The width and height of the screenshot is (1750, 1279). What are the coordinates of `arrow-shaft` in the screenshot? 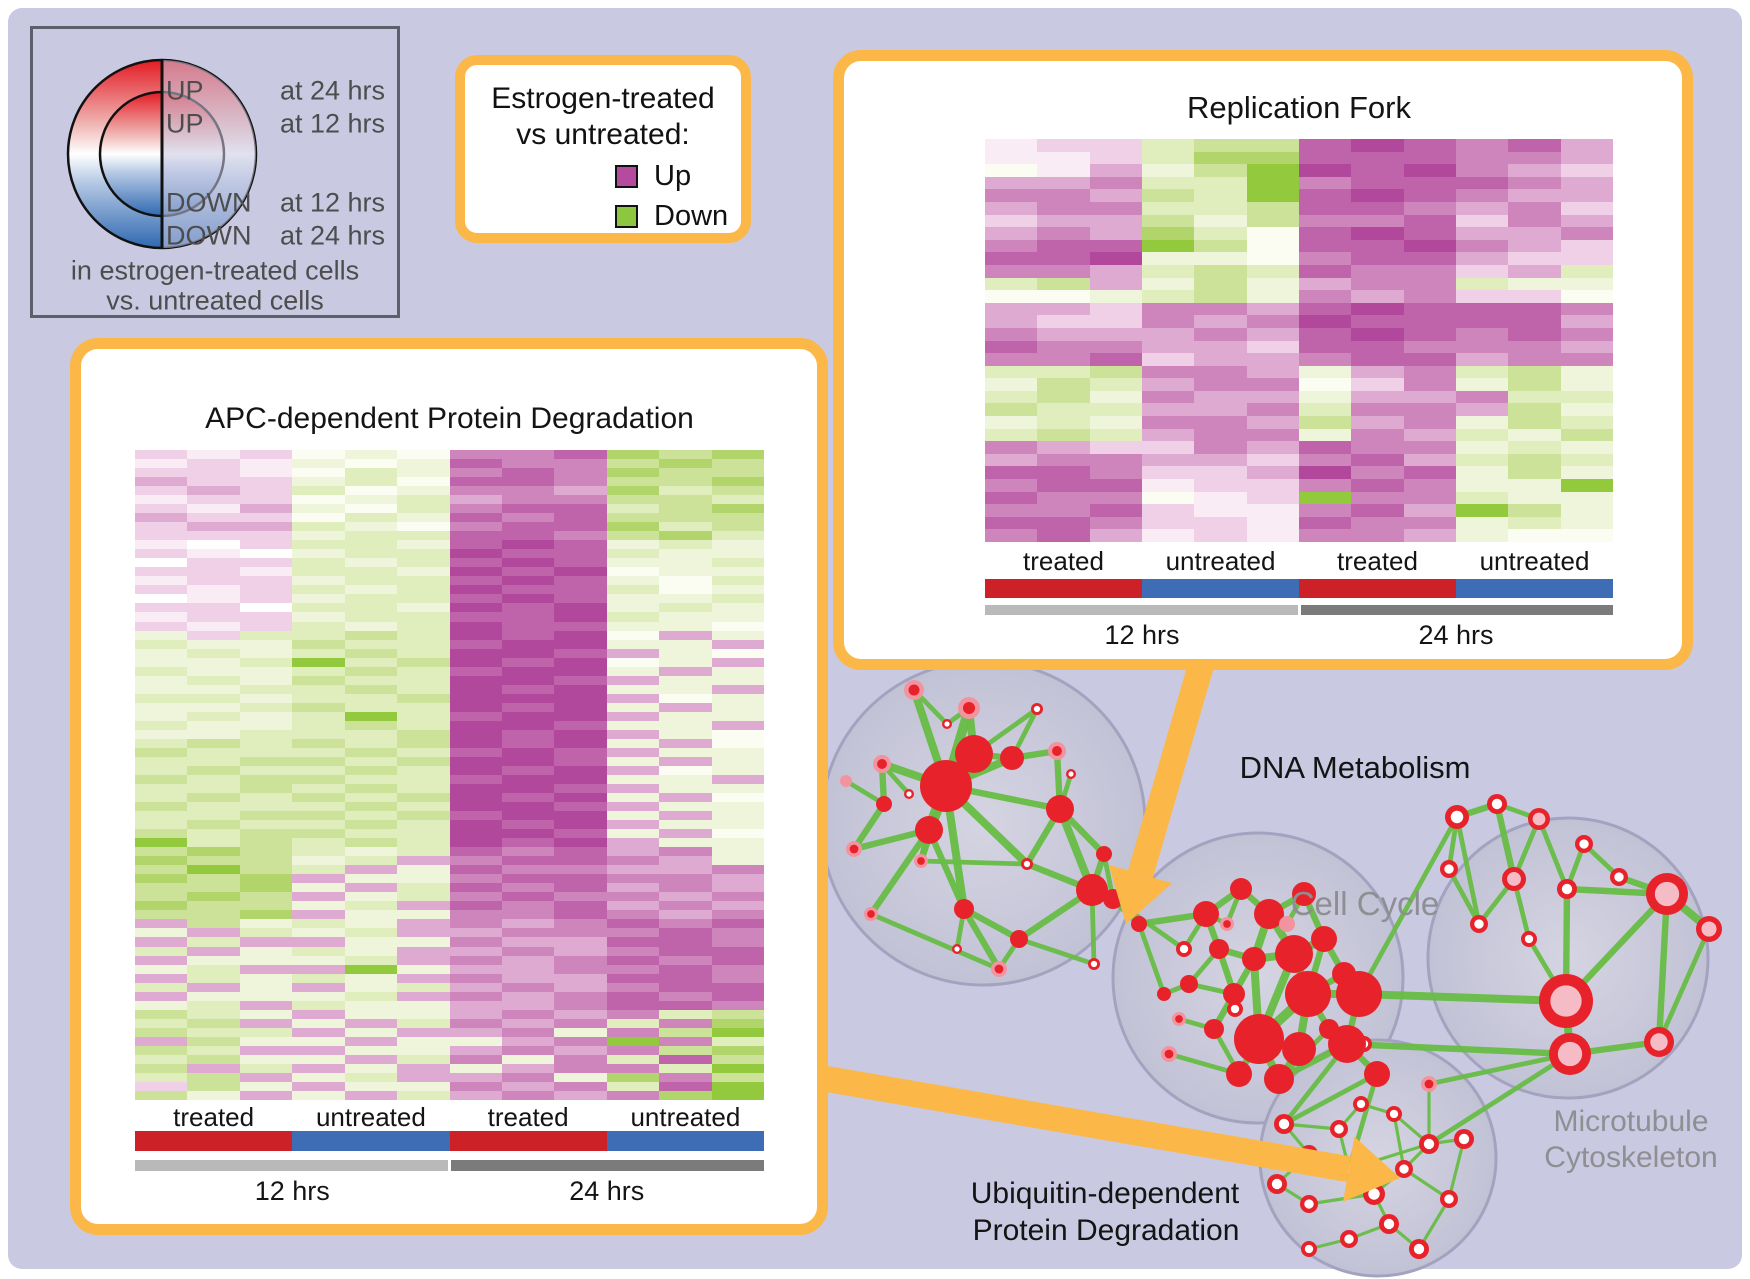 It's located at (1173, 761).